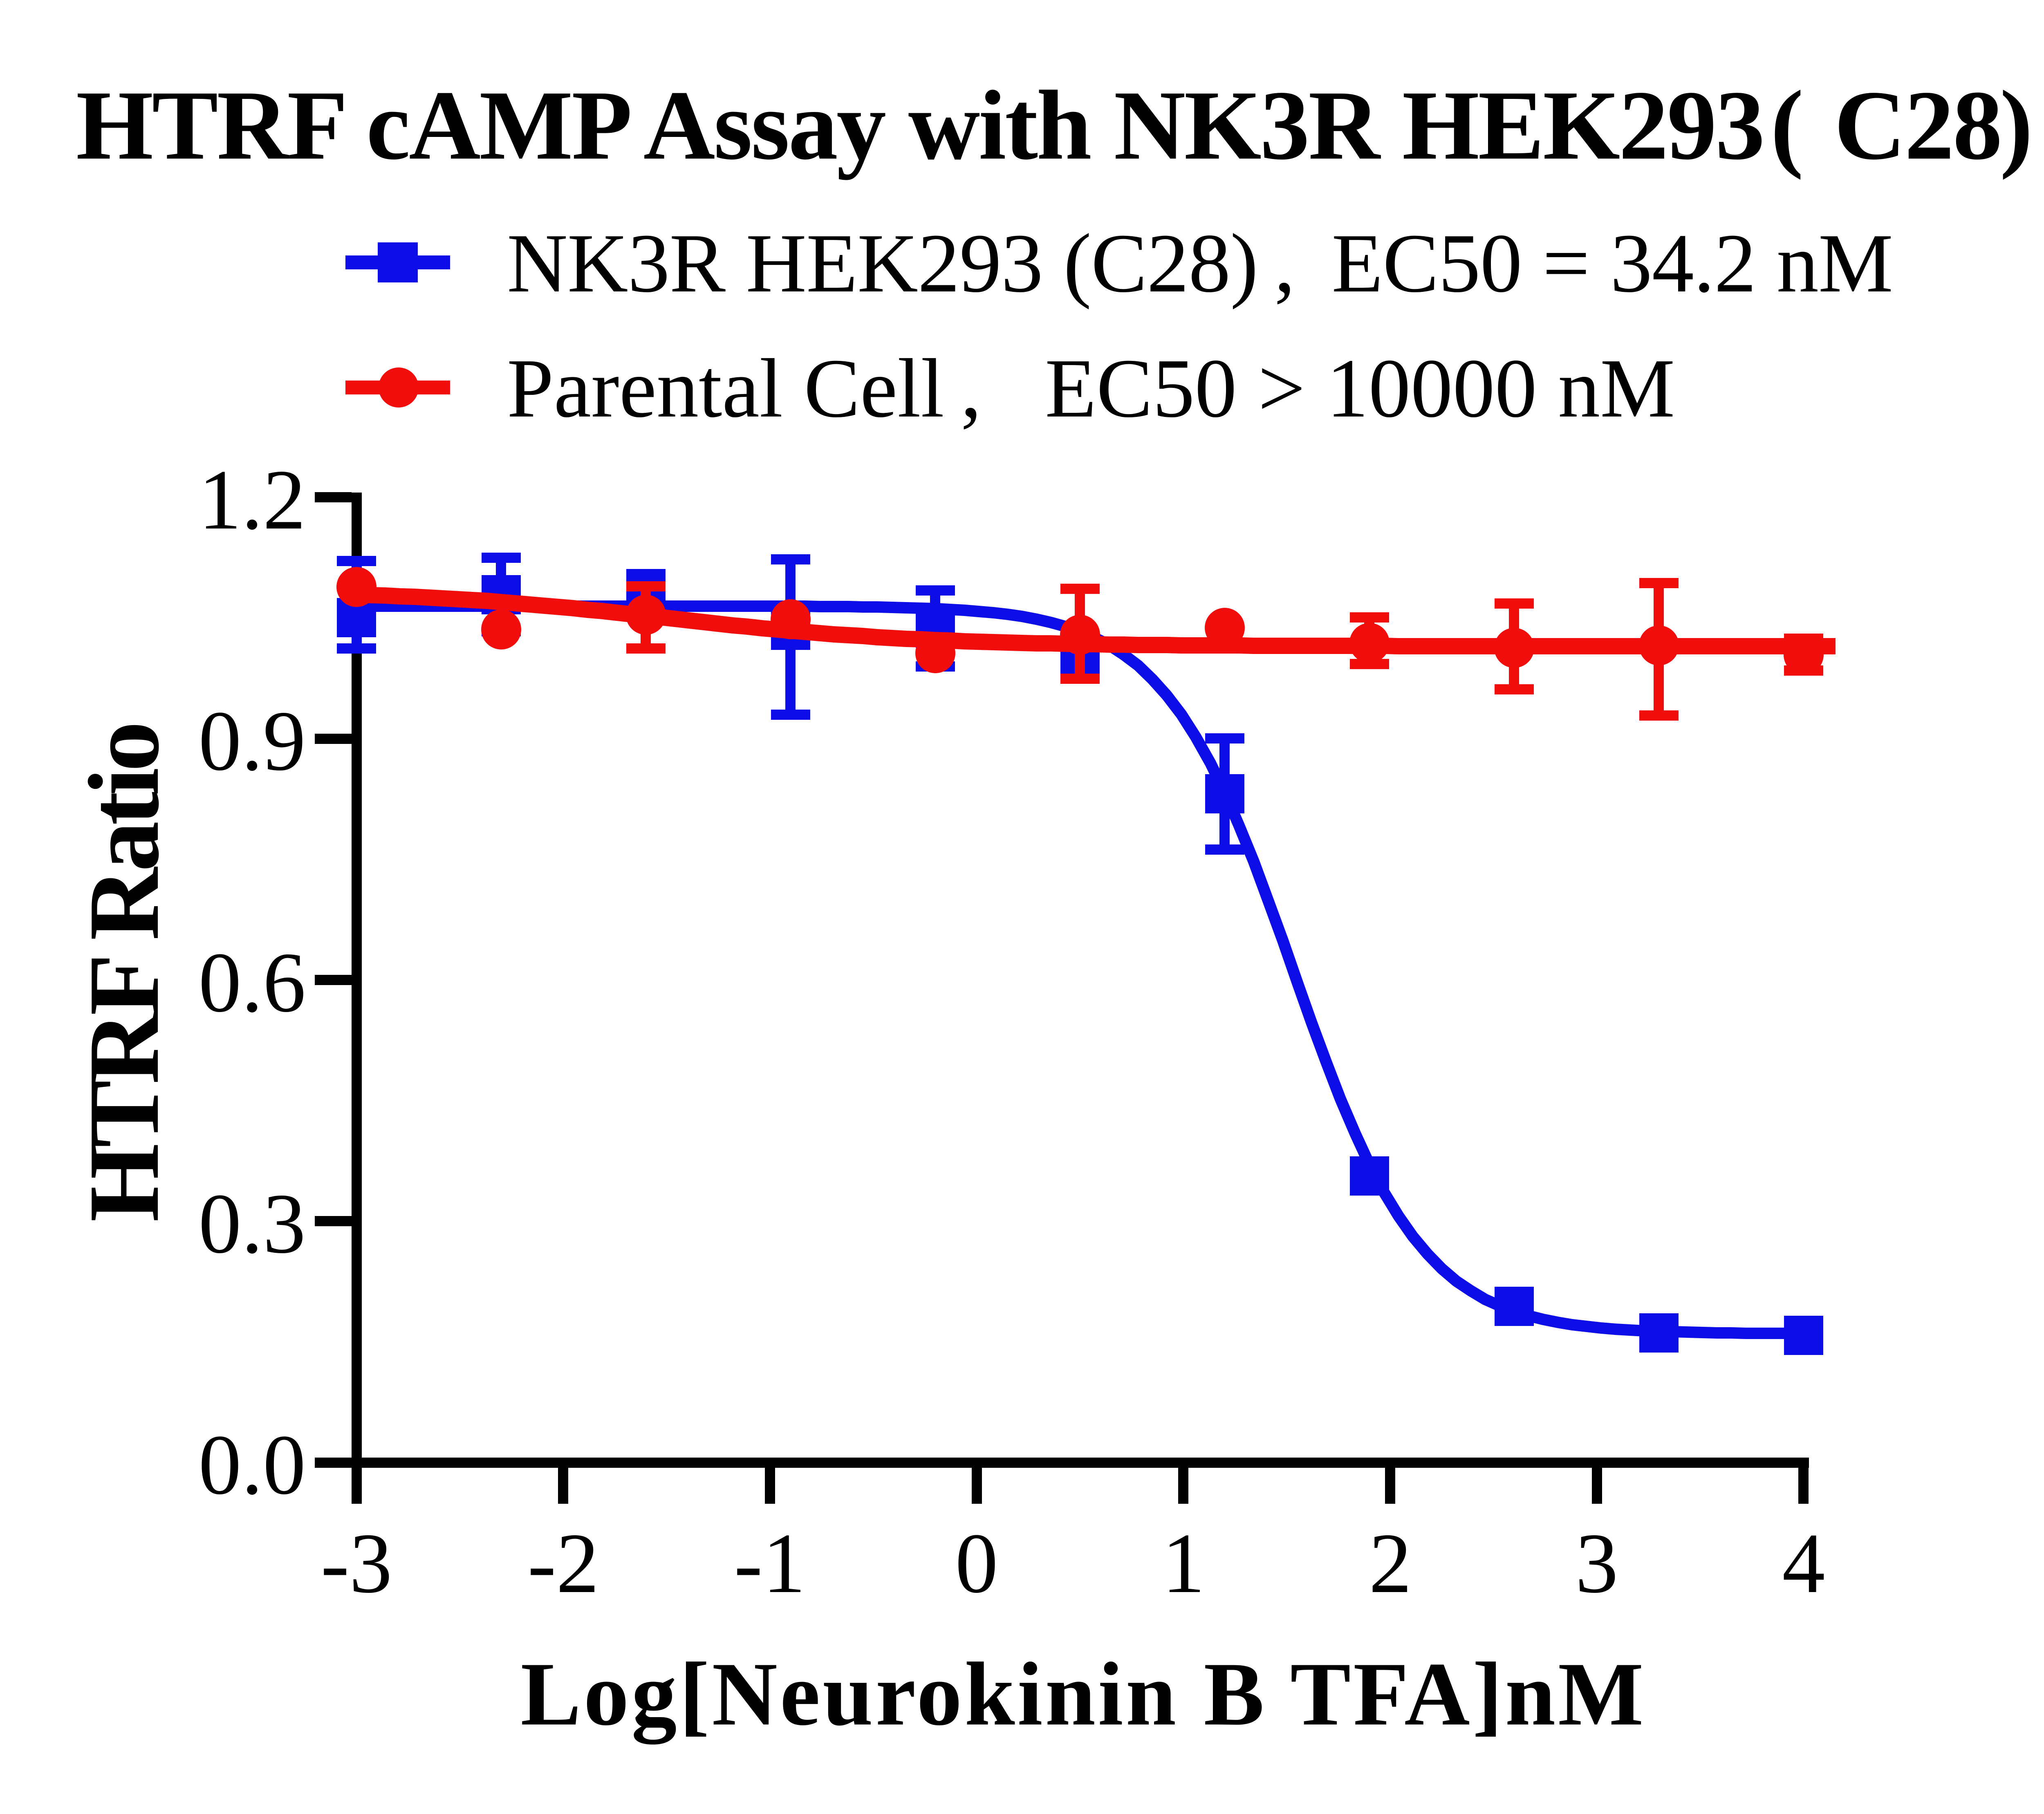 This screenshot has height=1814, width=2044. What do you see at coordinates (252, 741) in the screenshot?
I see `svg-text: 0.9` at bounding box center [252, 741].